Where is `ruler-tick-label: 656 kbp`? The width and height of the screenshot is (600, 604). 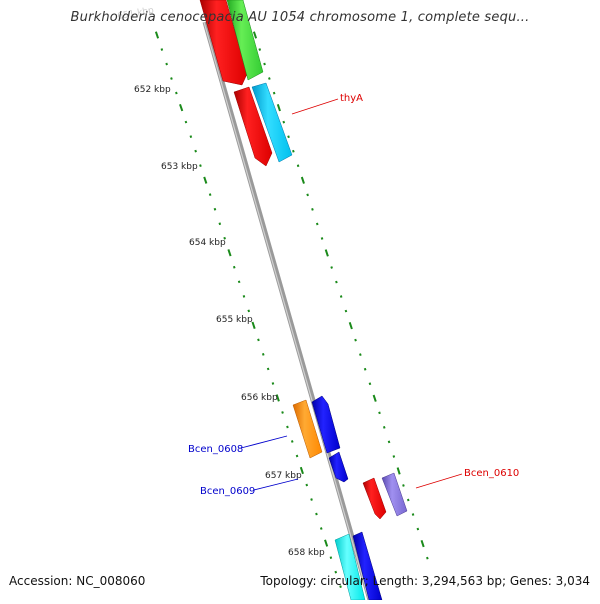
ruler-tick-label: 656 kbp is located at coordinates (259, 398).